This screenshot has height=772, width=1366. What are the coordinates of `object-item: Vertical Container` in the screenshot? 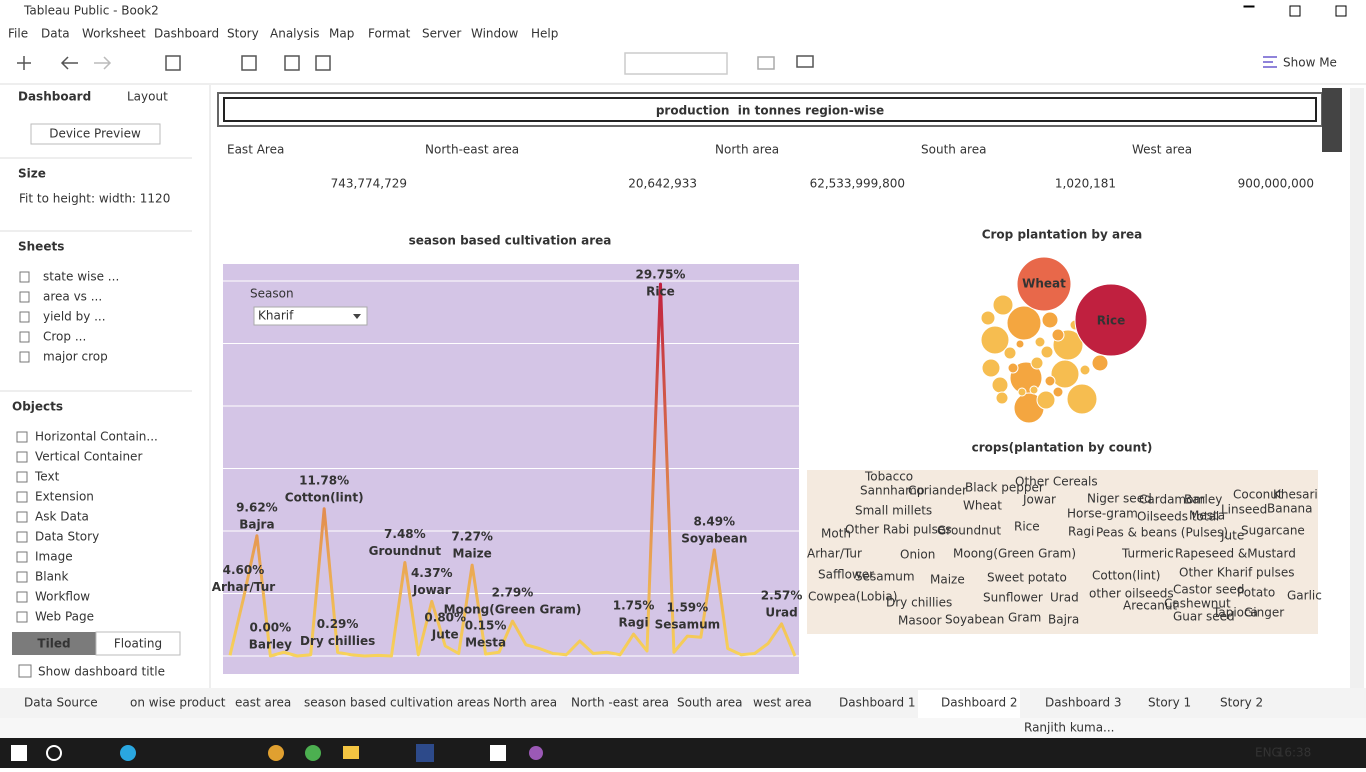 It's located at (88, 457).